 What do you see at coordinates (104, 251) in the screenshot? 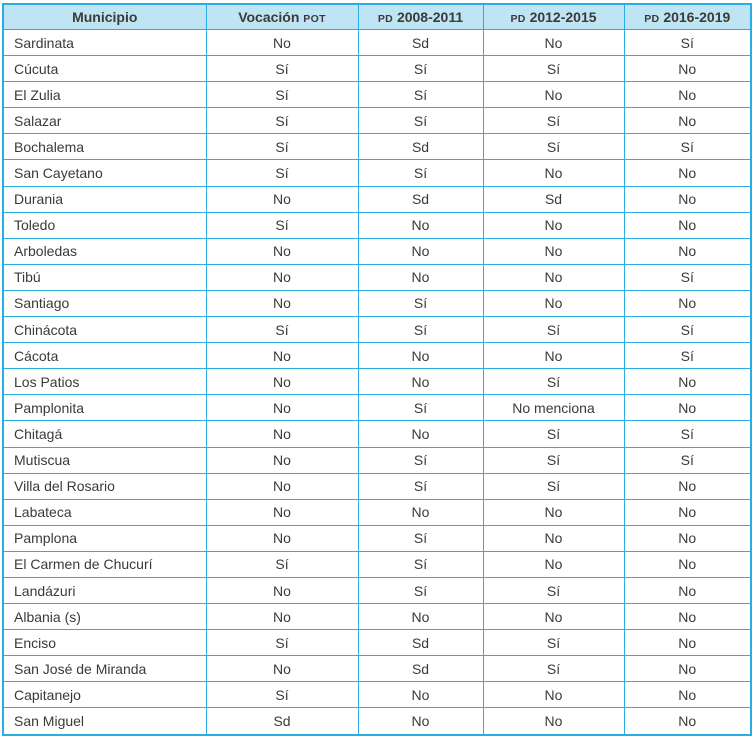
I see `municipio-cell: Arboledas` at bounding box center [104, 251].